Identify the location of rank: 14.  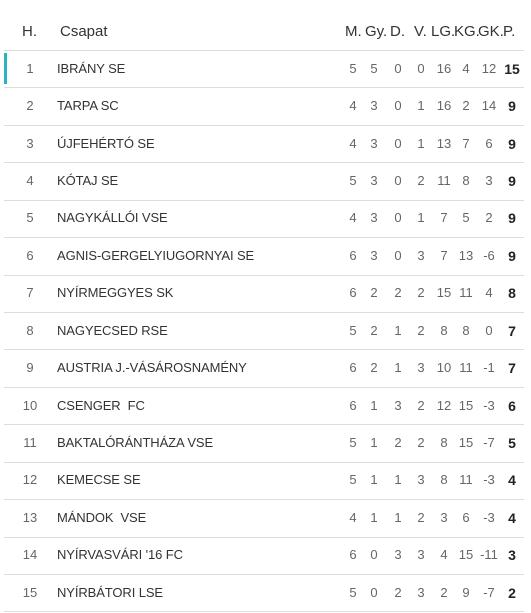
(30, 555).